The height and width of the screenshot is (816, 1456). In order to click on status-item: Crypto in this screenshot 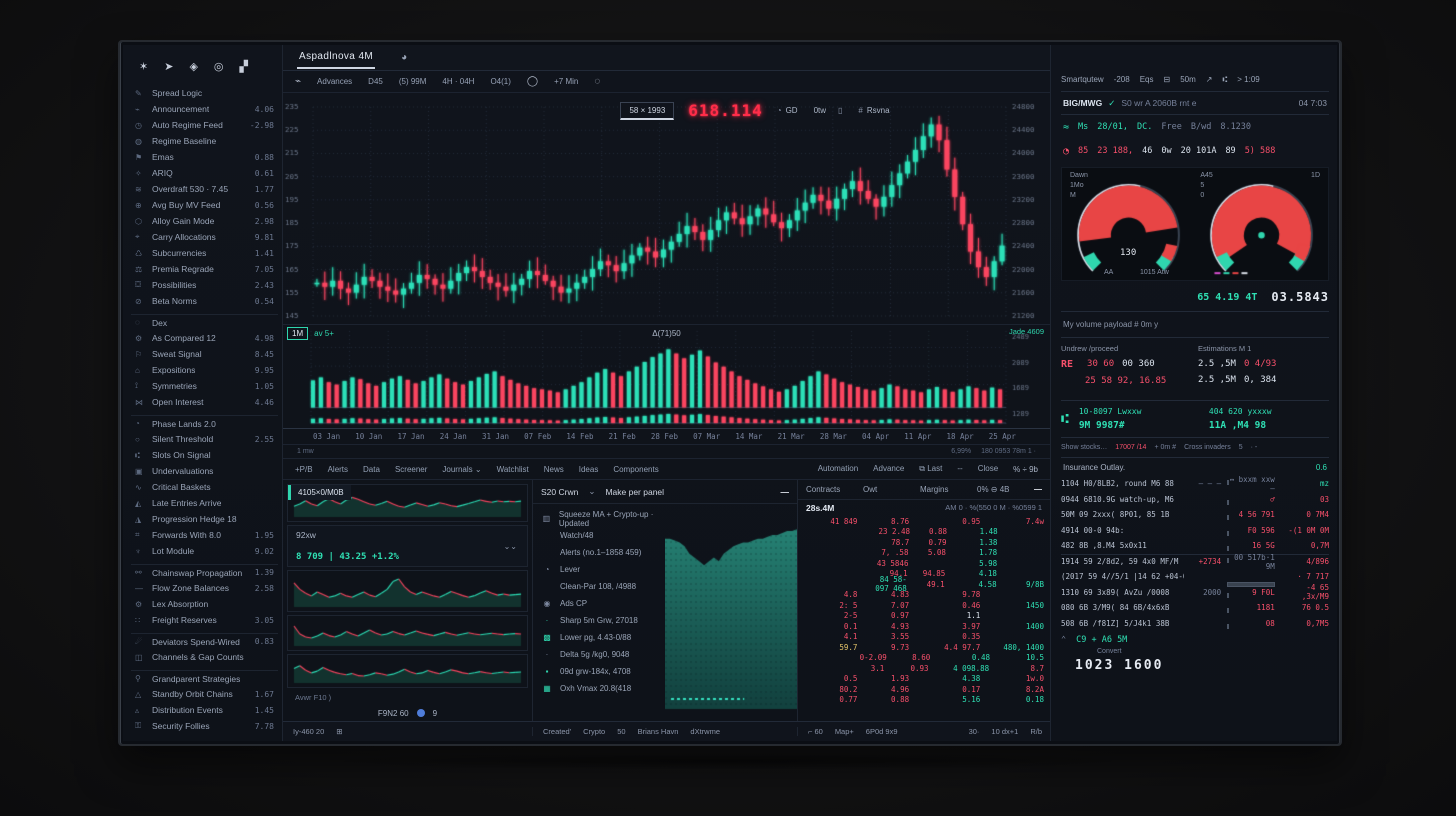, I will do `click(594, 731)`.